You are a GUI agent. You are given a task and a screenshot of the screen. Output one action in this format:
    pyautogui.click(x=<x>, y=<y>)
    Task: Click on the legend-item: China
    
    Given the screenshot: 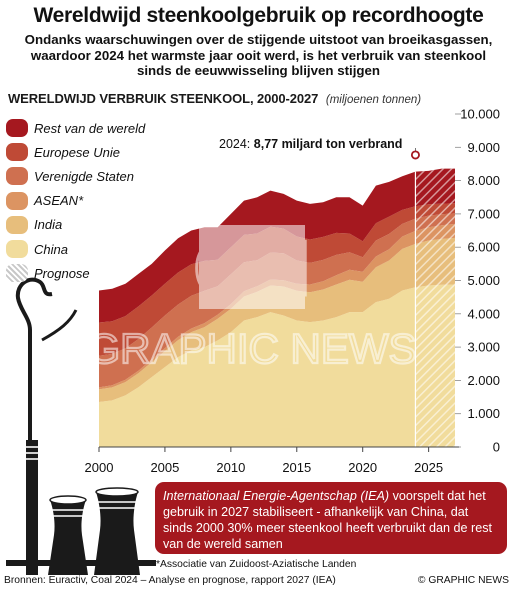 What is the action you would take?
    pyautogui.click(x=75, y=249)
    